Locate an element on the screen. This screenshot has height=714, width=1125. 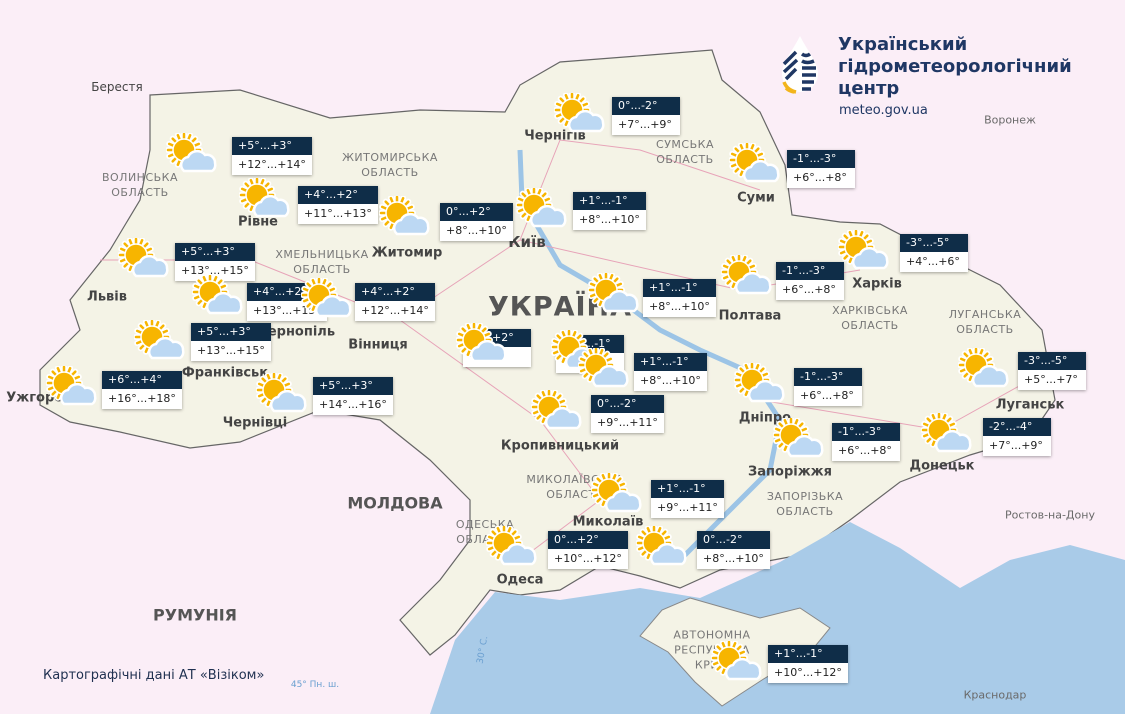
org-name: Український гідрометеорологічний центр is located at coordinates (955, 67).